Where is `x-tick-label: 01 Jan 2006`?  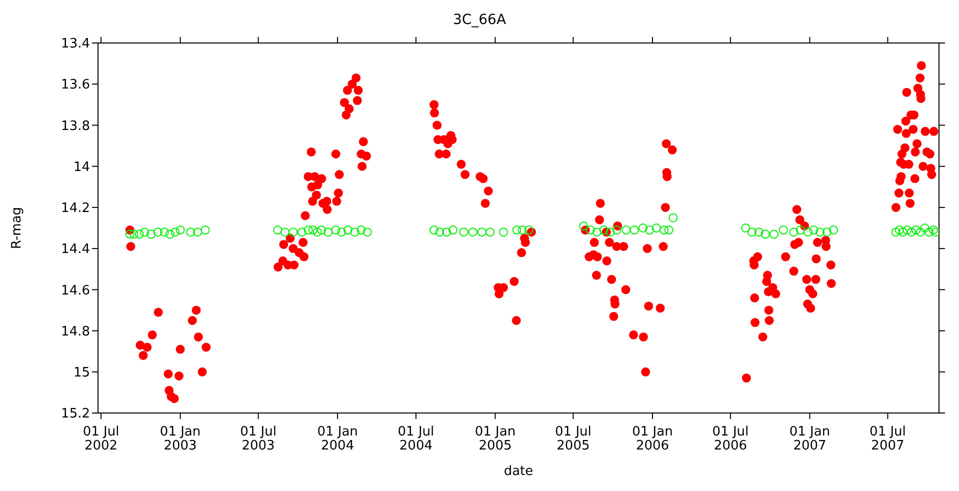 x-tick-label: 01 Jan 2006 is located at coordinates (652, 439).